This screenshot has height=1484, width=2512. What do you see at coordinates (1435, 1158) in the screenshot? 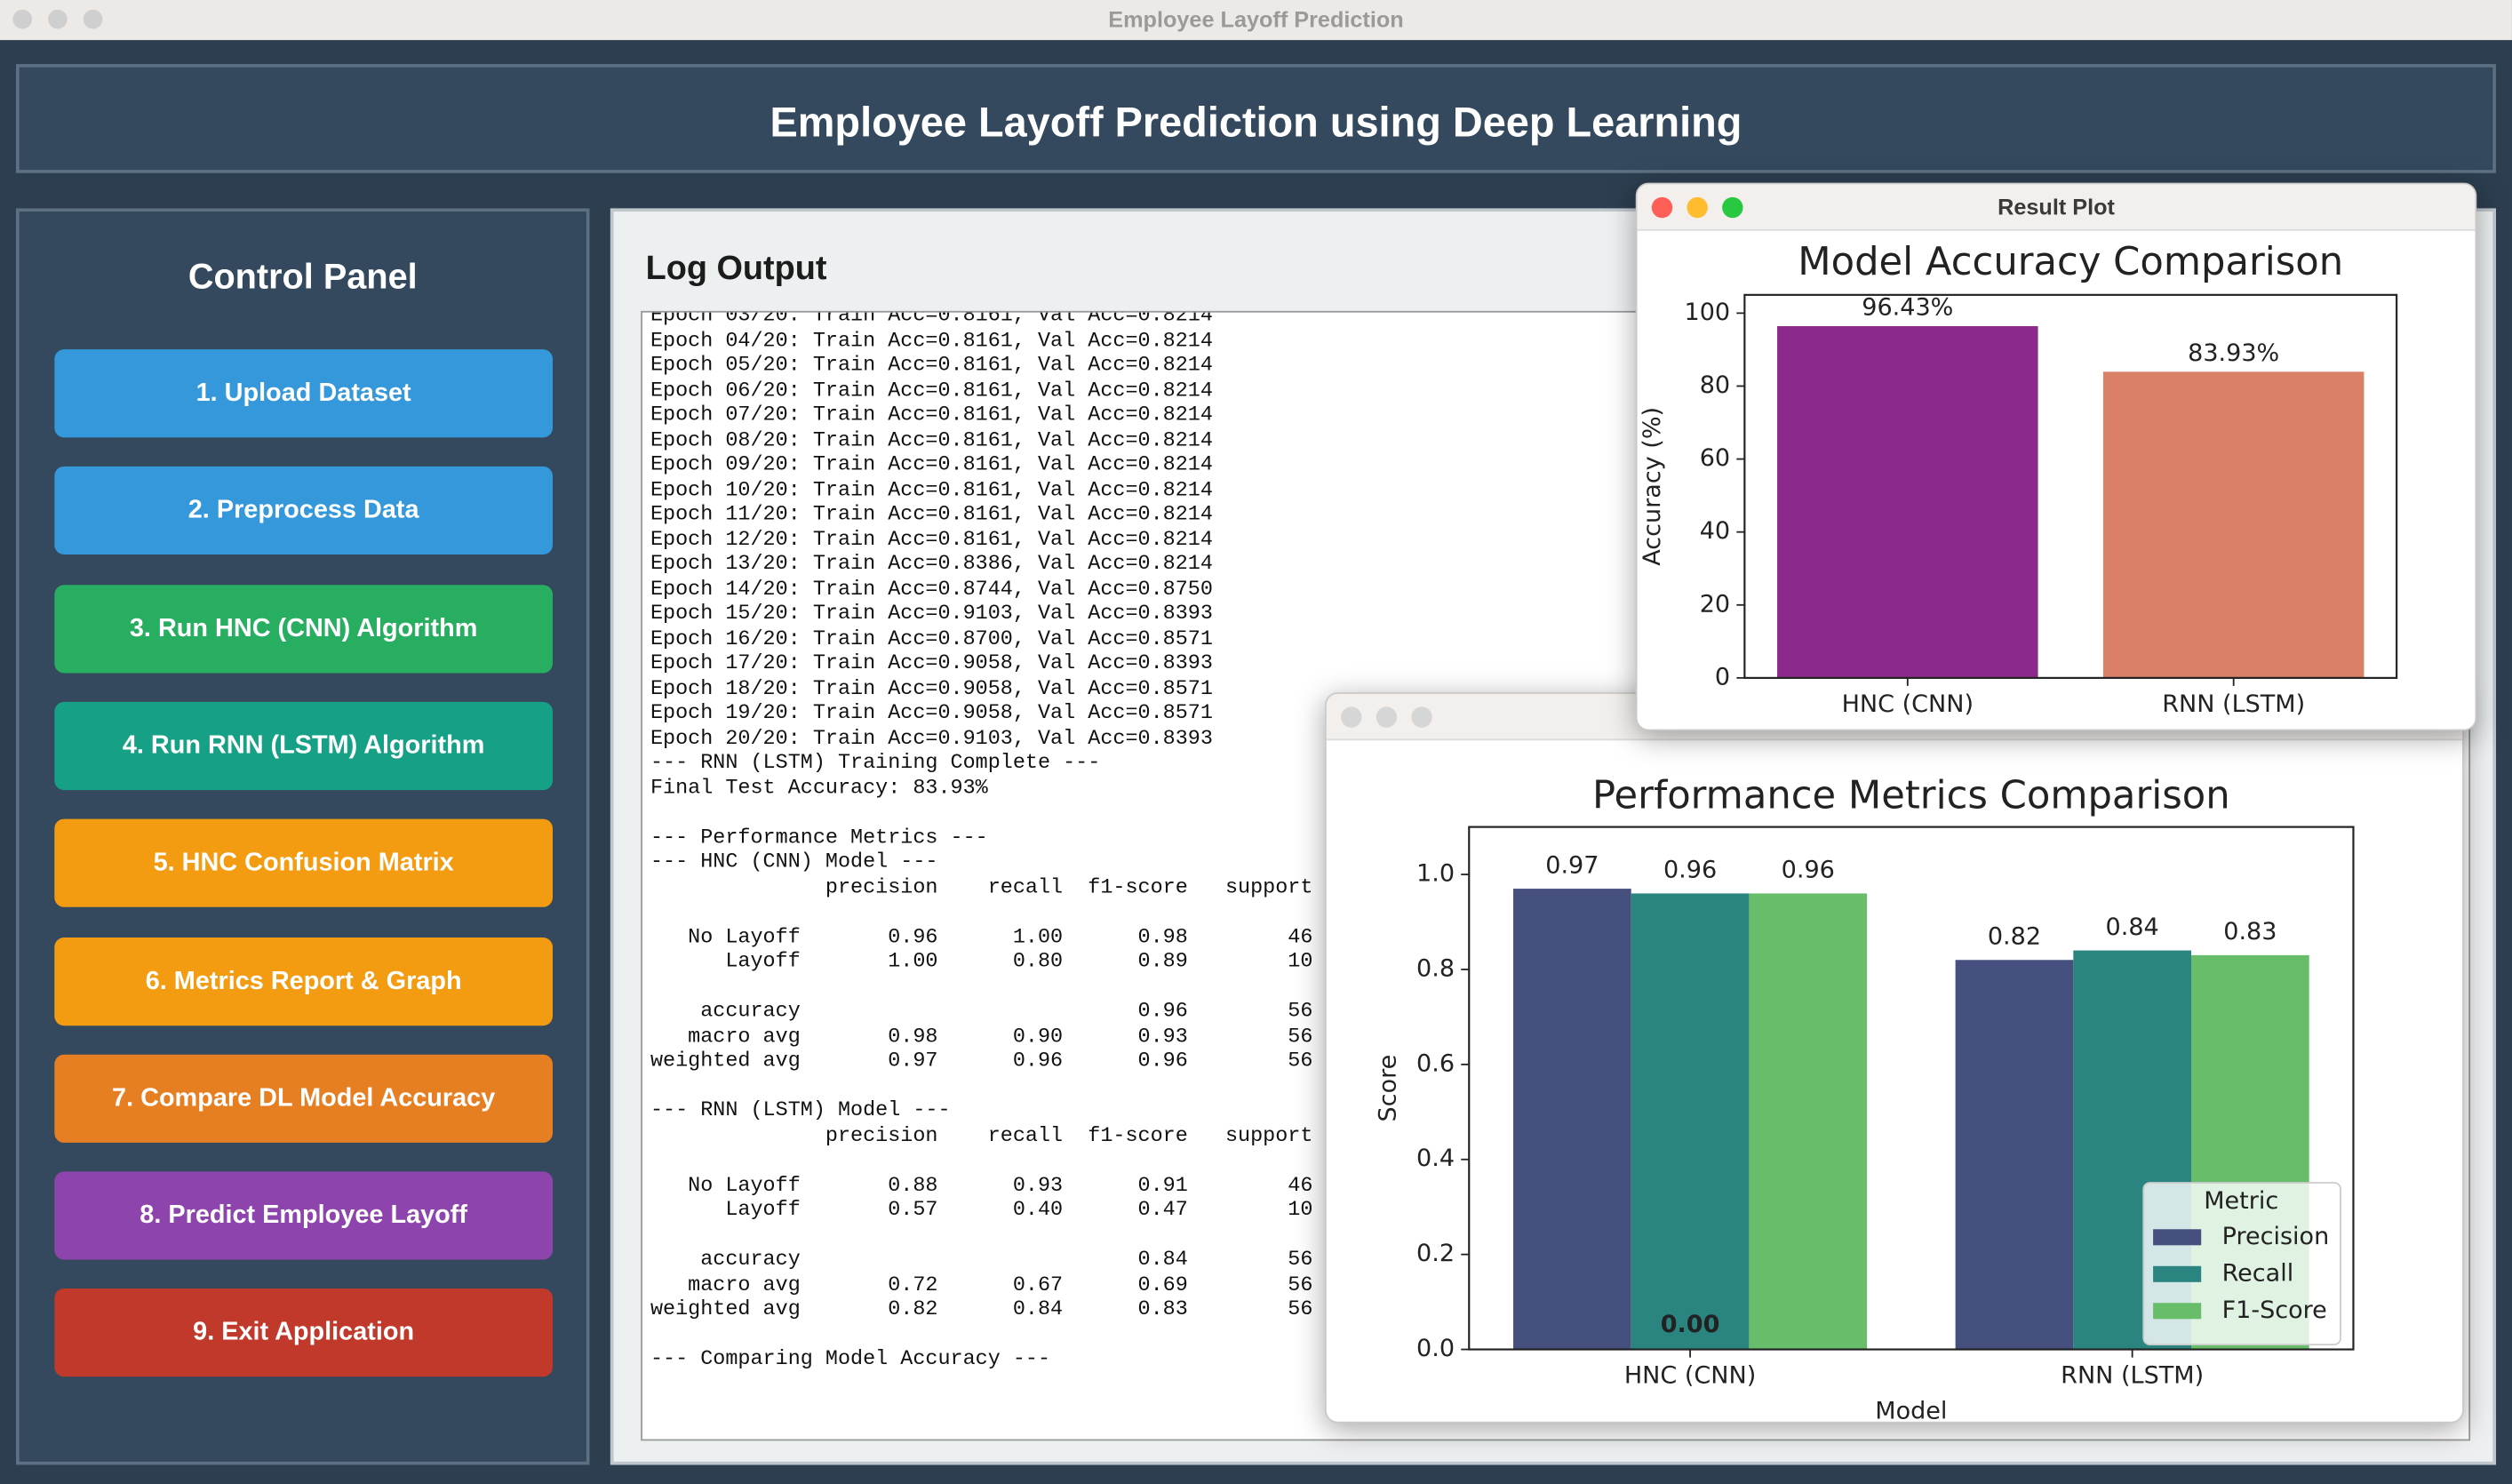
I see `y-tick-label: 0.4` at bounding box center [1435, 1158].